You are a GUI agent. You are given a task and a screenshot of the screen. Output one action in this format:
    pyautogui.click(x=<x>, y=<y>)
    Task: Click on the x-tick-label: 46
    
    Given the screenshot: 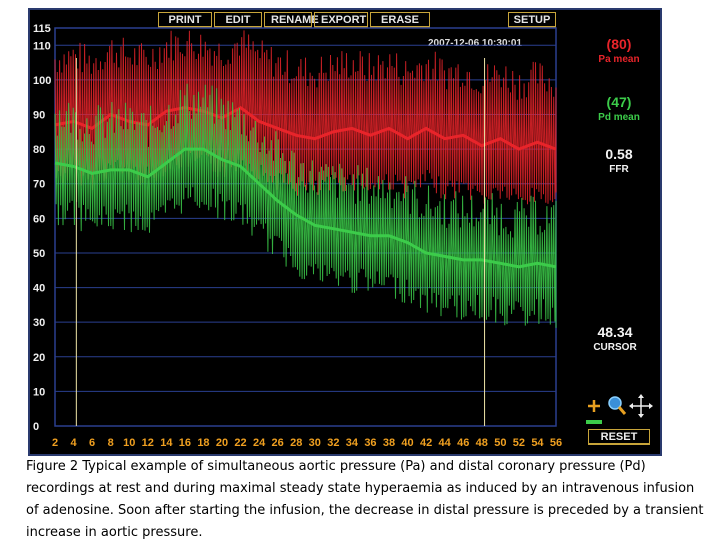 What is the action you would take?
    pyautogui.click(x=463, y=443)
    